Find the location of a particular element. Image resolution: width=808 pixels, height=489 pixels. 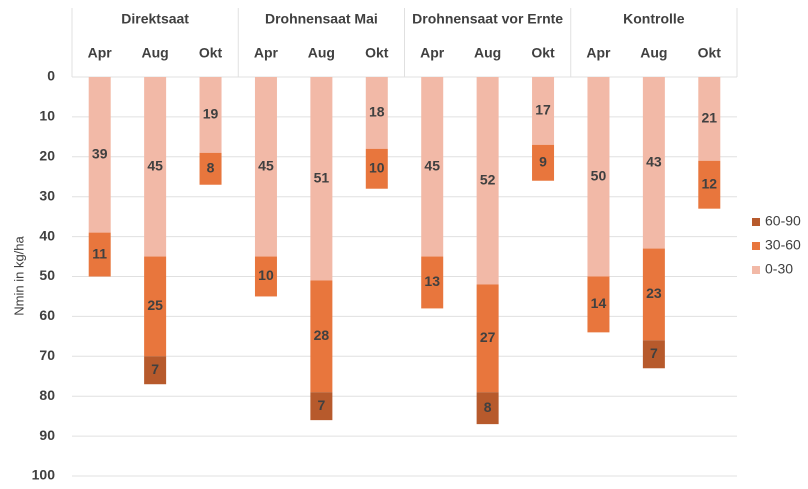

data-label: 21 is located at coordinates (710, 118).